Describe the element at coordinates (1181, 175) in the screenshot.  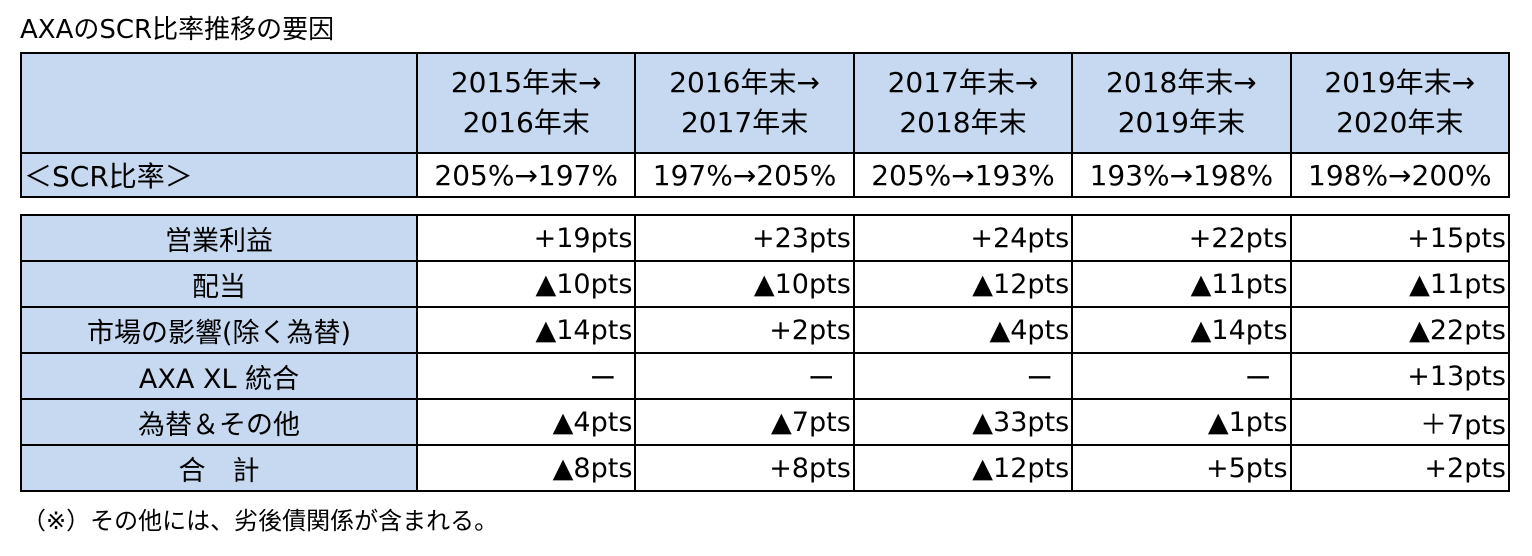
I see `scr-ratio-cell: 193%→198%` at that location.